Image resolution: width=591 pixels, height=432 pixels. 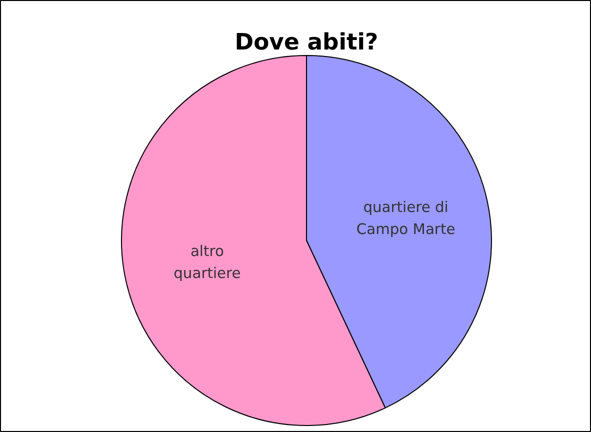 What do you see at coordinates (306, 43) in the screenshot?
I see `chart-title: Dove abiti?` at bounding box center [306, 43].